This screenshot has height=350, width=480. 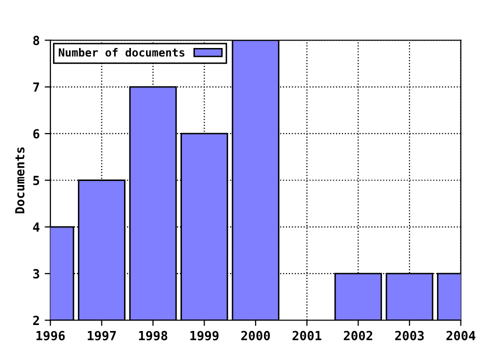 I want to click on y-tick-label: 8, so click(x=36, y=41).